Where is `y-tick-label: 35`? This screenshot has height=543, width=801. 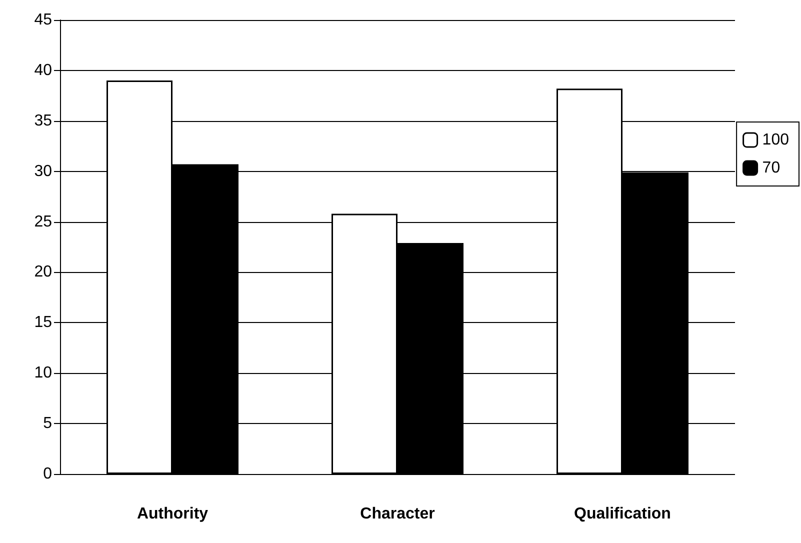
y-tick-label: 35 is located at coordinates (43, 121).